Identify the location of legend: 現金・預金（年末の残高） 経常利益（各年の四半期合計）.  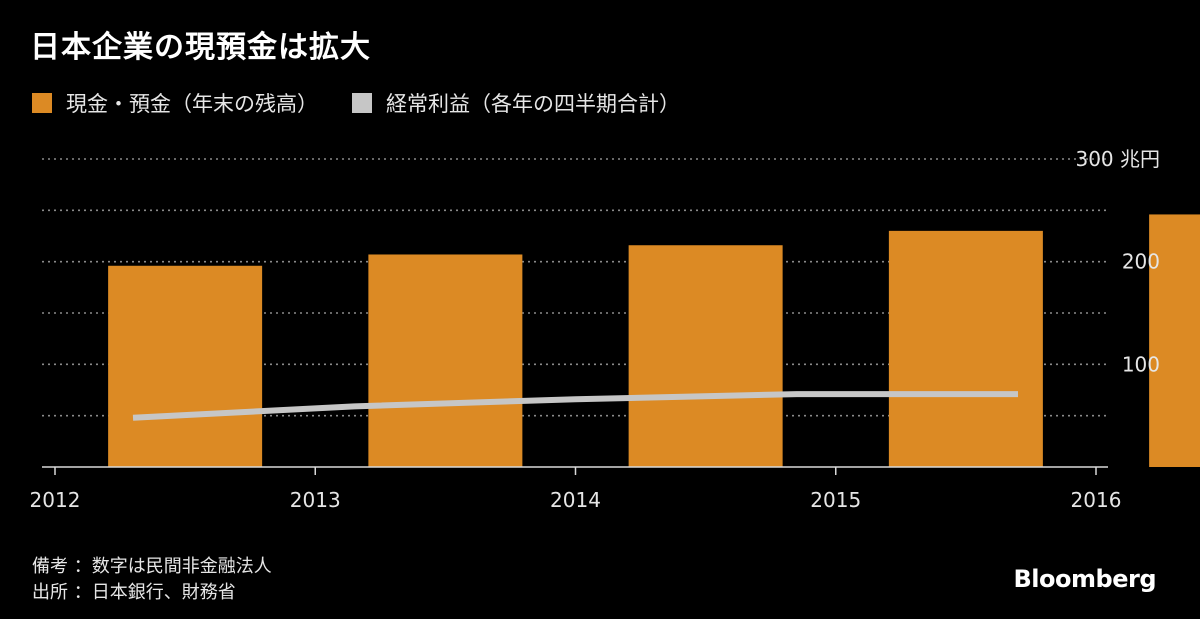
(373, 103).